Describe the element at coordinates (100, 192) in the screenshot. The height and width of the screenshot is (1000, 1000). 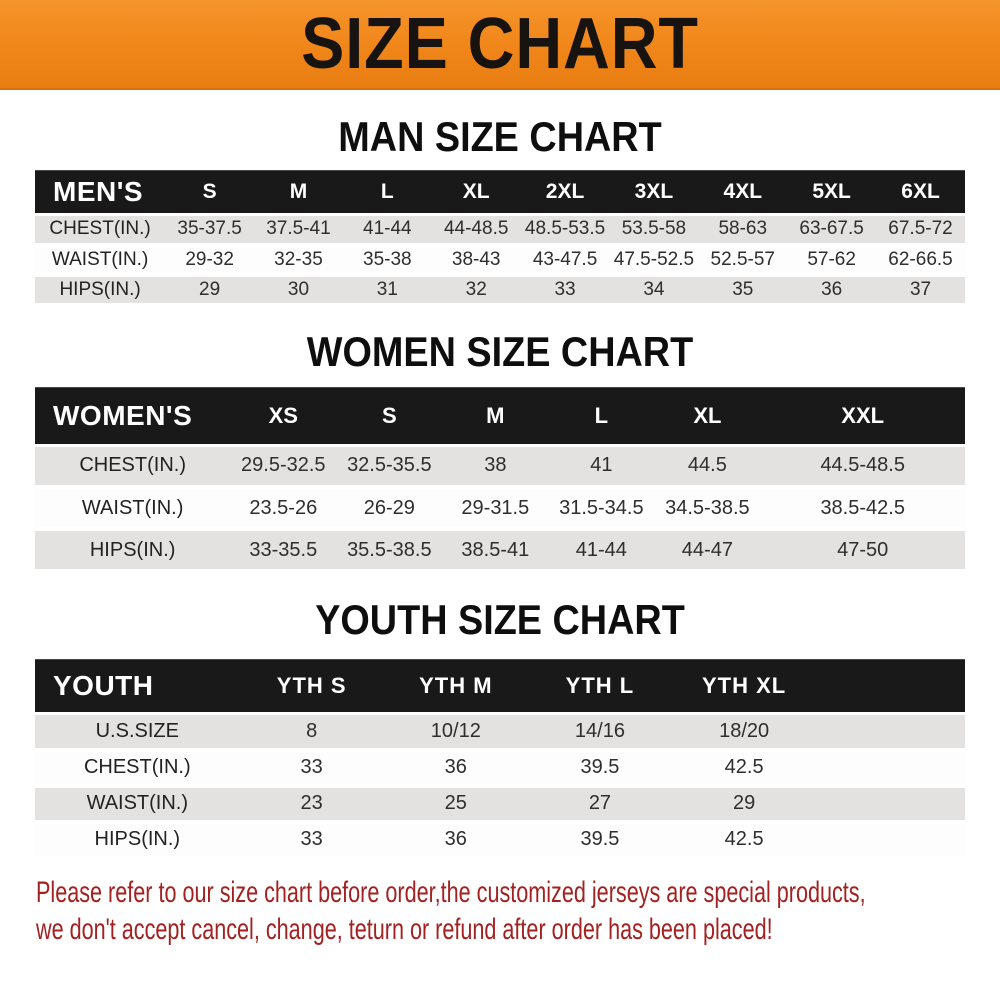
I see `table-title-cell: MEN'S` at that location.